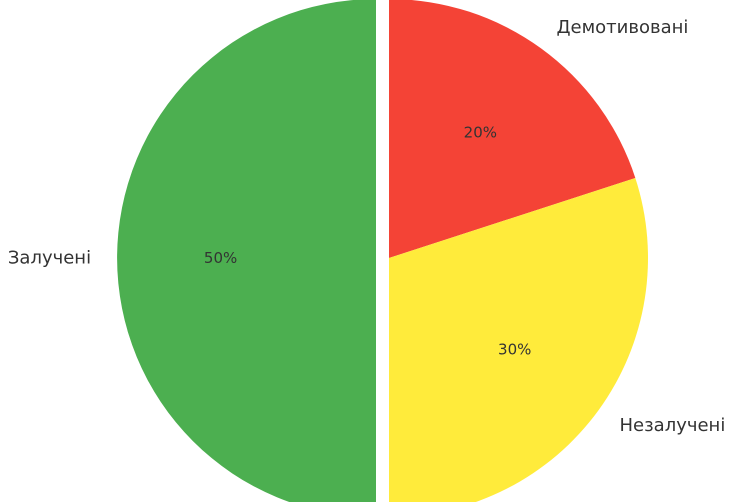  I want to click on pie-slice-pct-label-3: 50%, so click(220, 258).